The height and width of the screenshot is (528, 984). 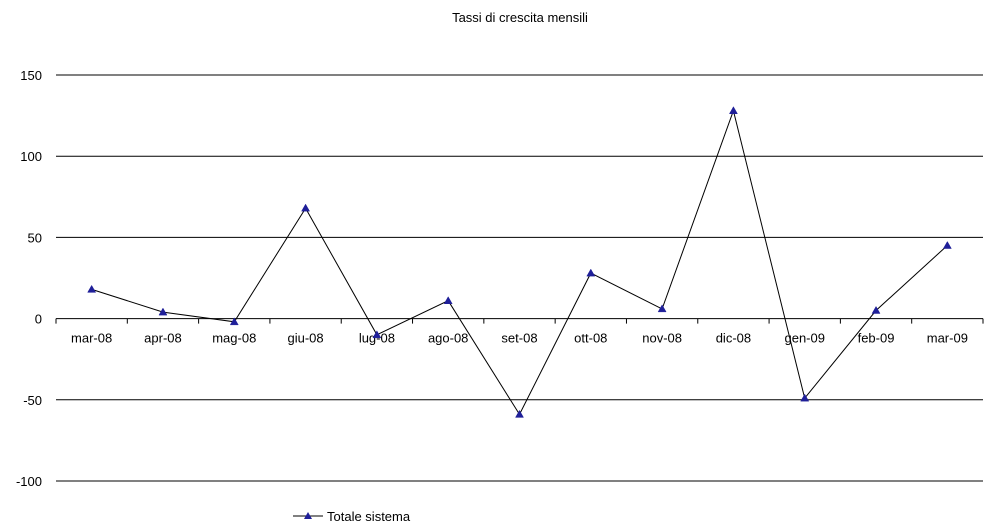 What do you see at coordinates (234, 338) in the screenshot?
I see `x-tick-label: mag-08` at bounding box center [234, 338].